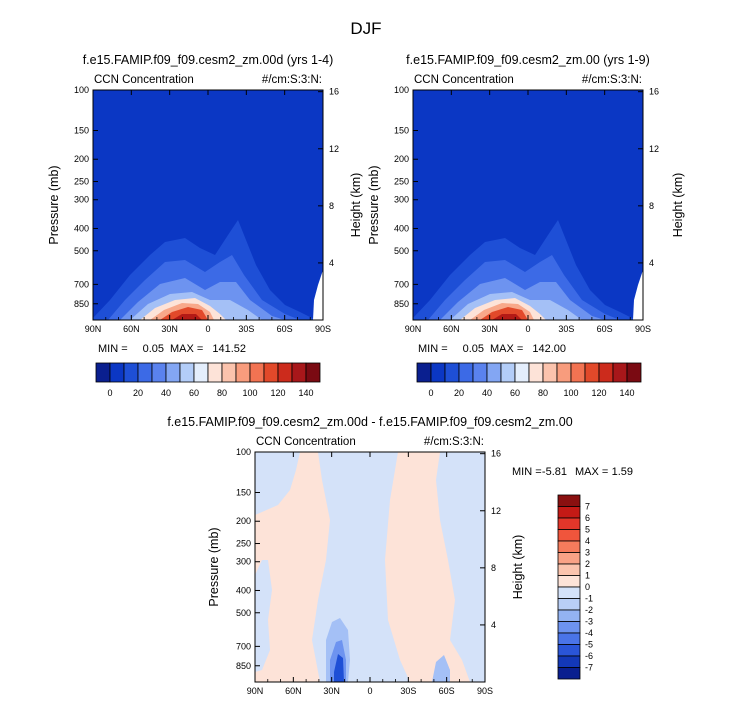 Image resolution: width=733 pixels, height=712 pixels. I want to click on panel-b-colorbar: 0 20 40 60 80 100 120 140, so click(529, 380).